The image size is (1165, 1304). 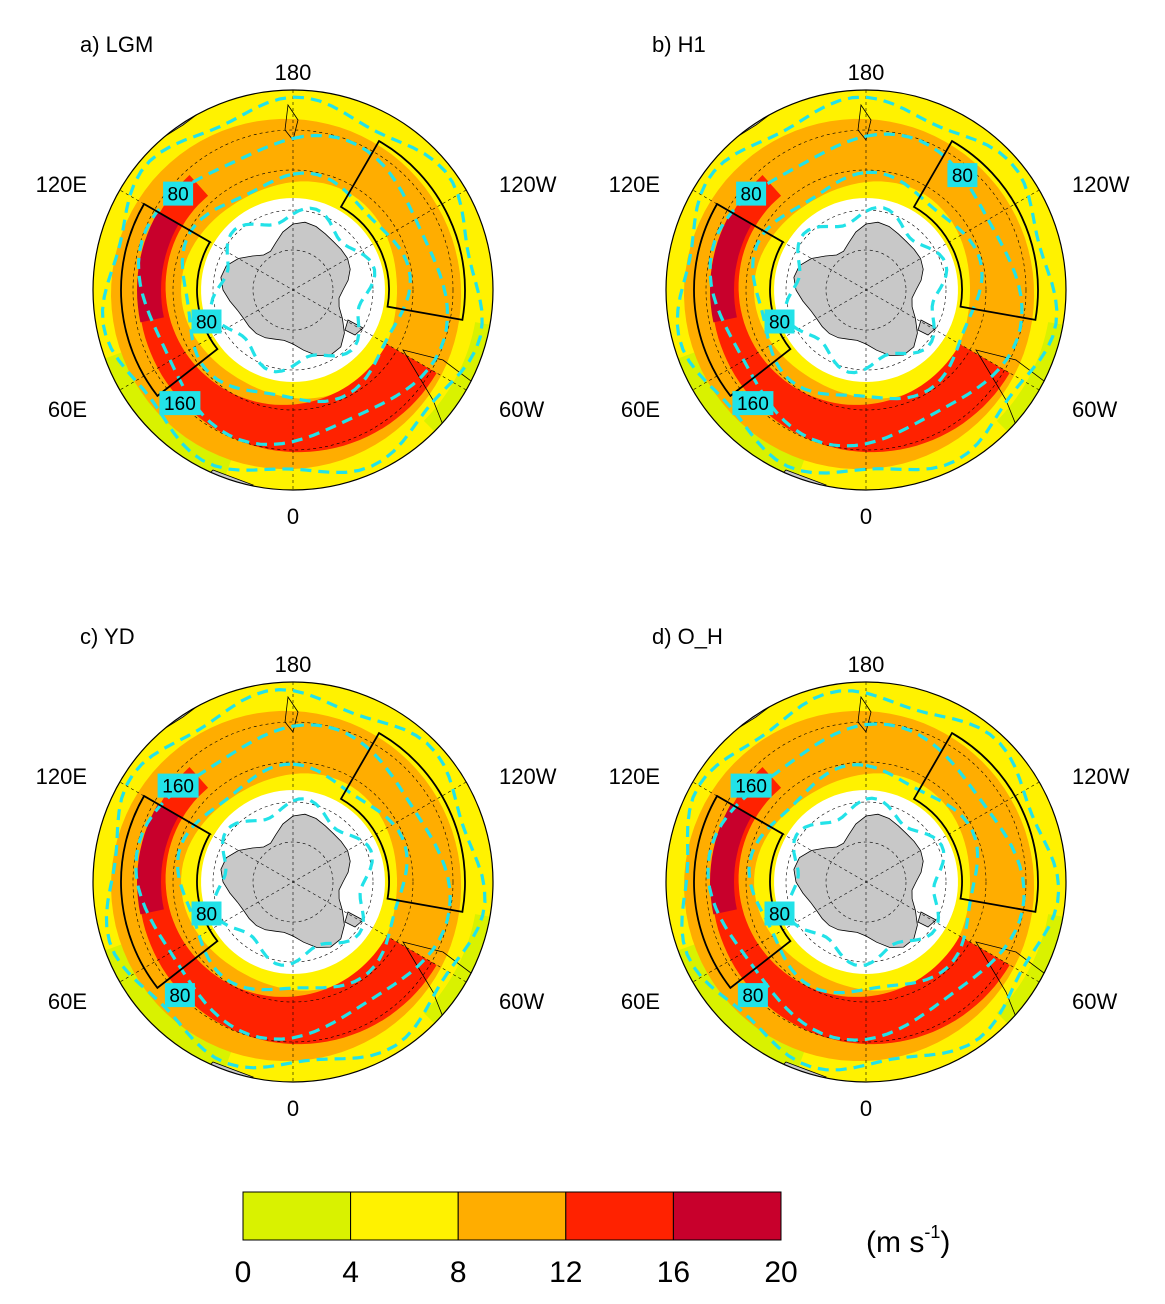 What do you see at coordinates (565, 1272) in the screenshot?
I see `colorbar-tick-label: 12` at bounding box center [565, 1272].